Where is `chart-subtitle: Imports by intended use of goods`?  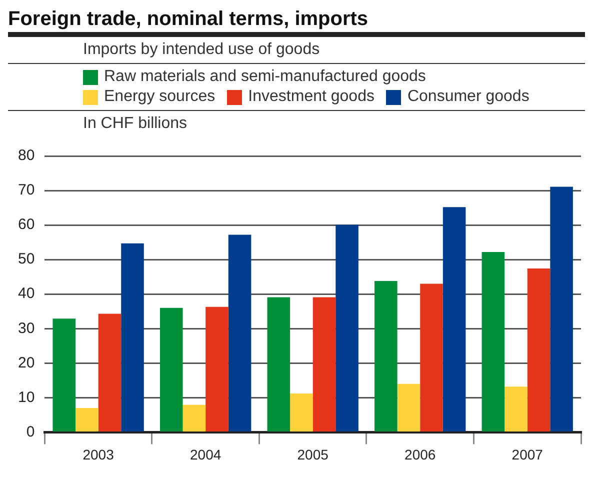 chart-subtitle: Imports by intended use of goods is located at coordinates (296, 50).